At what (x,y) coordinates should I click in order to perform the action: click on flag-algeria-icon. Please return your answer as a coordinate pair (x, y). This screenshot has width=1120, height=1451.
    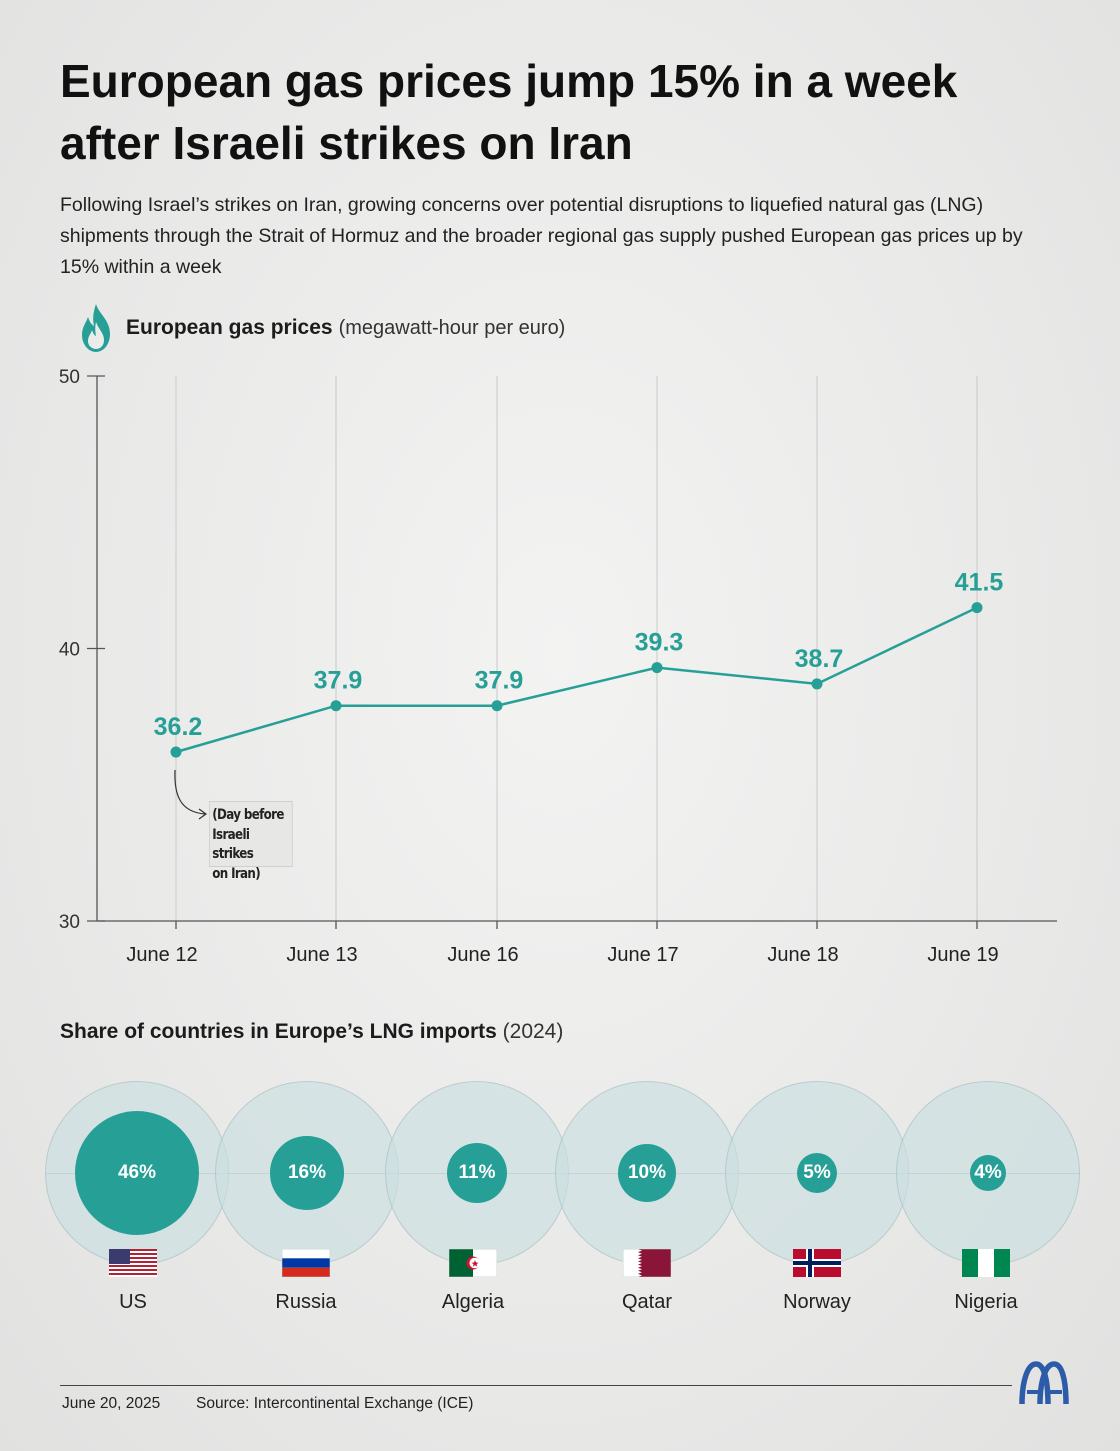
    Looking at the image, I should click on (473, 1263).